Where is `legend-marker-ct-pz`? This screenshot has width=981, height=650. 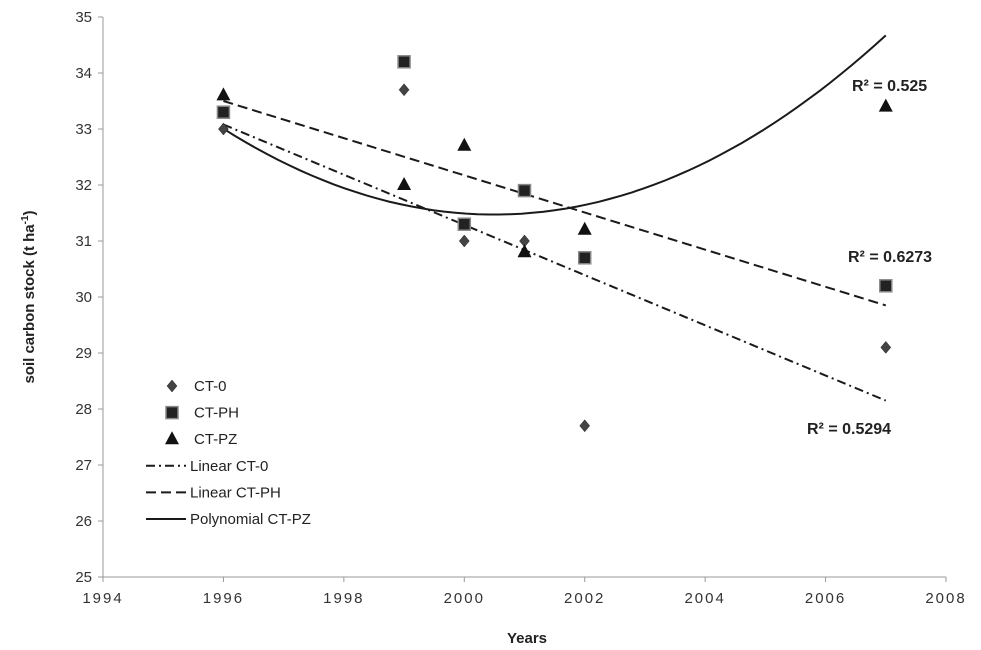 legend-marker-ct-pz is located at coordinates (172, 438).